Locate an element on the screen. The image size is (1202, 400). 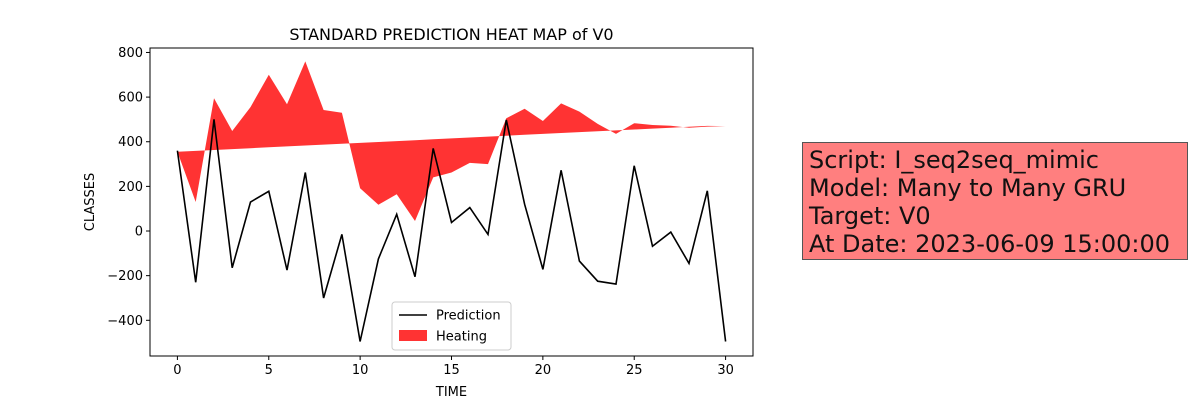
x-axis-label: TIME is located at coordinates (451, 392).